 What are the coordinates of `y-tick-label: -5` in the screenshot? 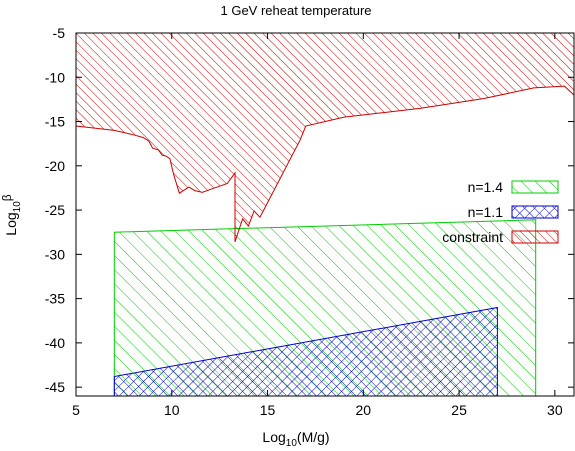 It's located at (59, 33).